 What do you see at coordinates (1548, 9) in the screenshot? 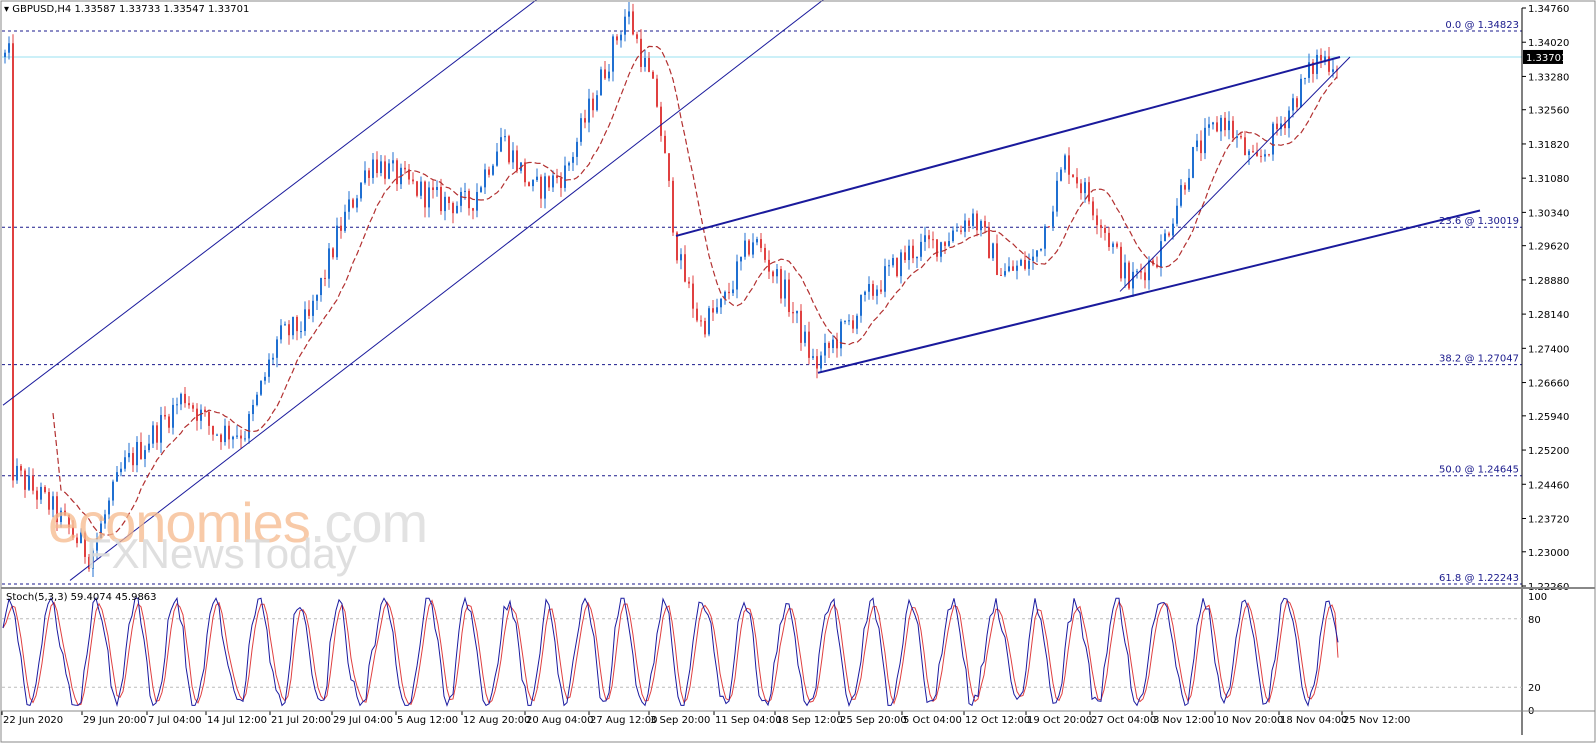
I see `y-tick-label: 1.34760` at bounding box center [1548, 9].